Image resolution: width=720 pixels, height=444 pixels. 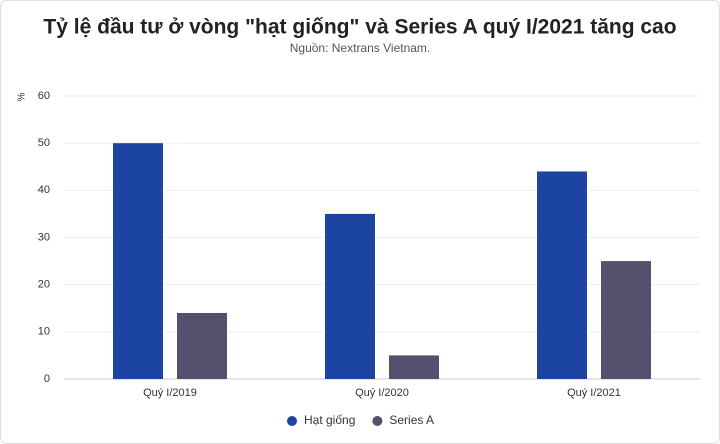 What do you see at coordinates (22, 96) in the screenshot?
I see `y-axis-label: %` at bounding box center [22, 96].